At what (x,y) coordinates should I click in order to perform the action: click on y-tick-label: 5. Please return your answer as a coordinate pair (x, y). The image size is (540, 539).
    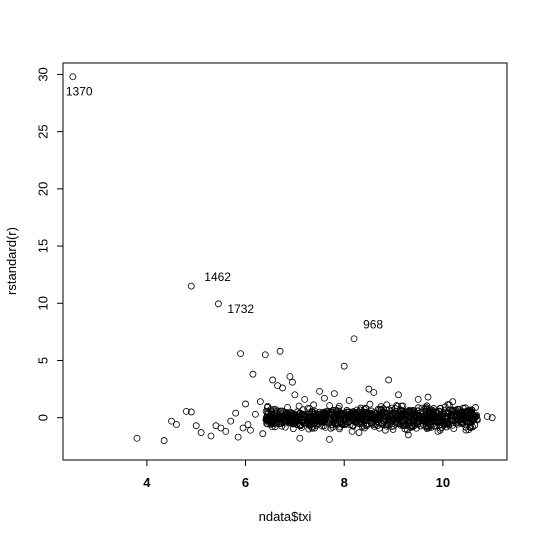
    Looking at the image, I should click on (43, 360).